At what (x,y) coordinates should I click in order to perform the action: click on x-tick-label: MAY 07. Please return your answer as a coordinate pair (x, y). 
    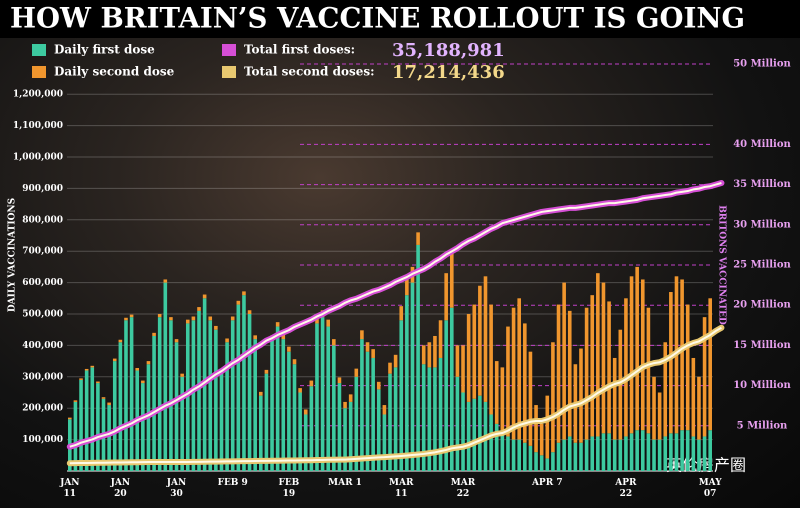
    Looking at the image, I should click on (710, 488).